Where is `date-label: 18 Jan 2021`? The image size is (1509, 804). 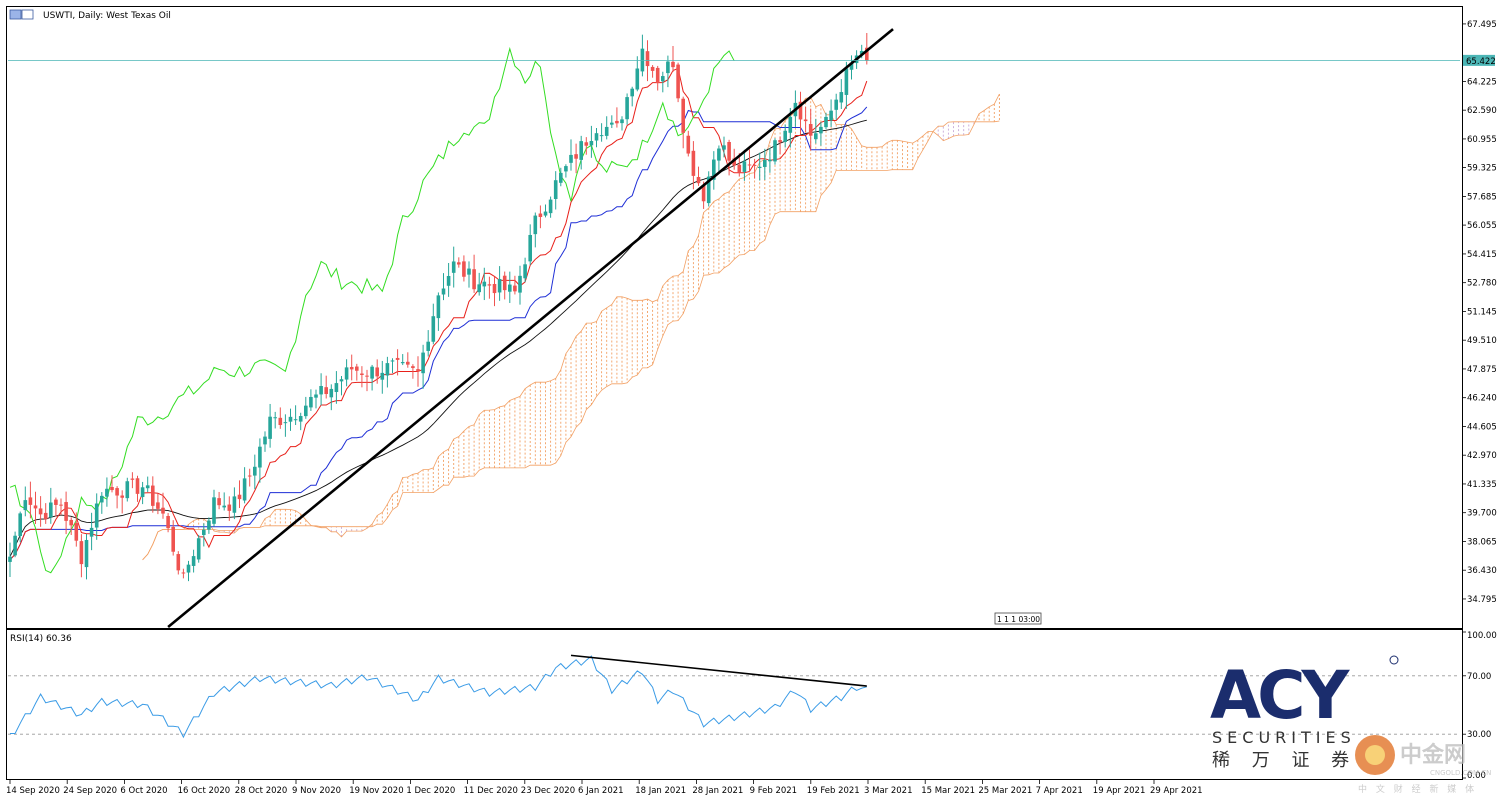
date-label: 18 Jan 2021 is located at coordinates (660, 791).